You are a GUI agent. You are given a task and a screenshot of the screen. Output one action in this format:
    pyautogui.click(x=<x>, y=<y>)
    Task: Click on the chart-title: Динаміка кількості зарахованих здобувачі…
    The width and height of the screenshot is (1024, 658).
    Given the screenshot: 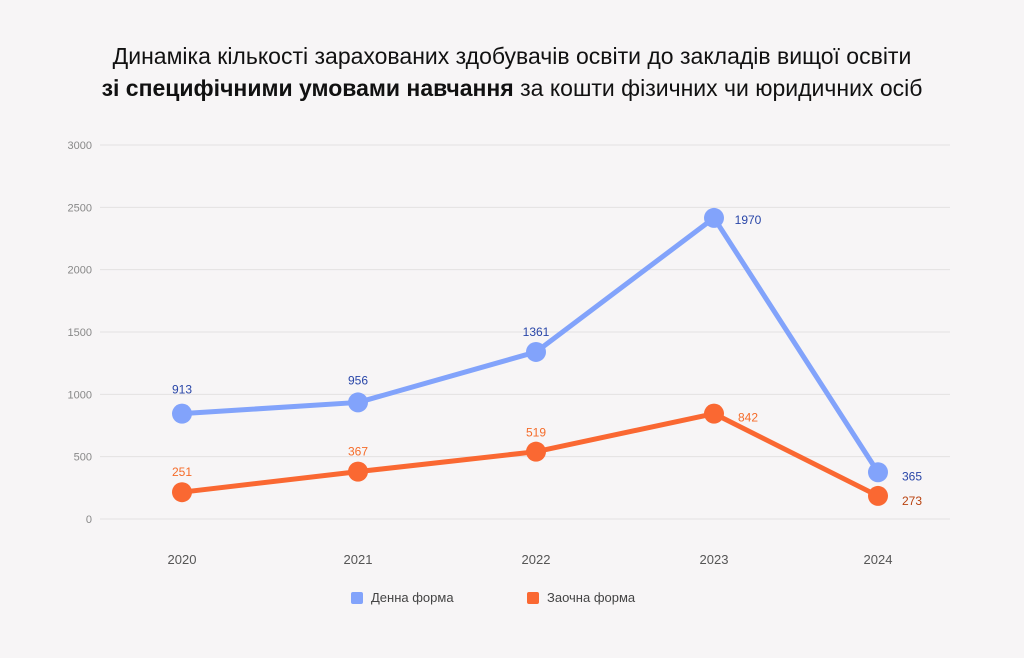 What is the action you would take?
    pyautogui.click(x=512, y=72)
    